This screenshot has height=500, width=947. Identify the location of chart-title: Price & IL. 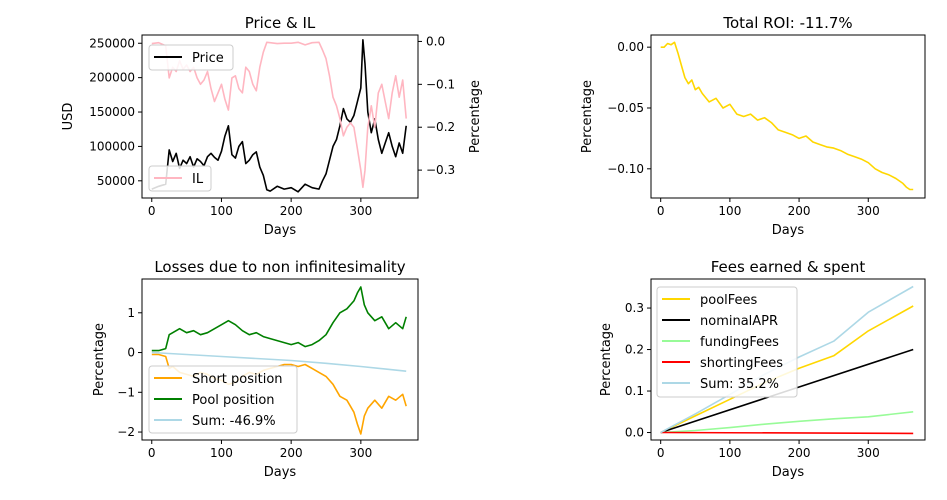
(280, 23).